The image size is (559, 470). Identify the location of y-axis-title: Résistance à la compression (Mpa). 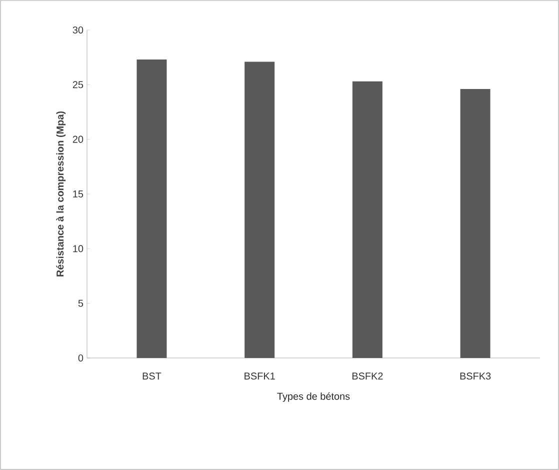
(61, 193).